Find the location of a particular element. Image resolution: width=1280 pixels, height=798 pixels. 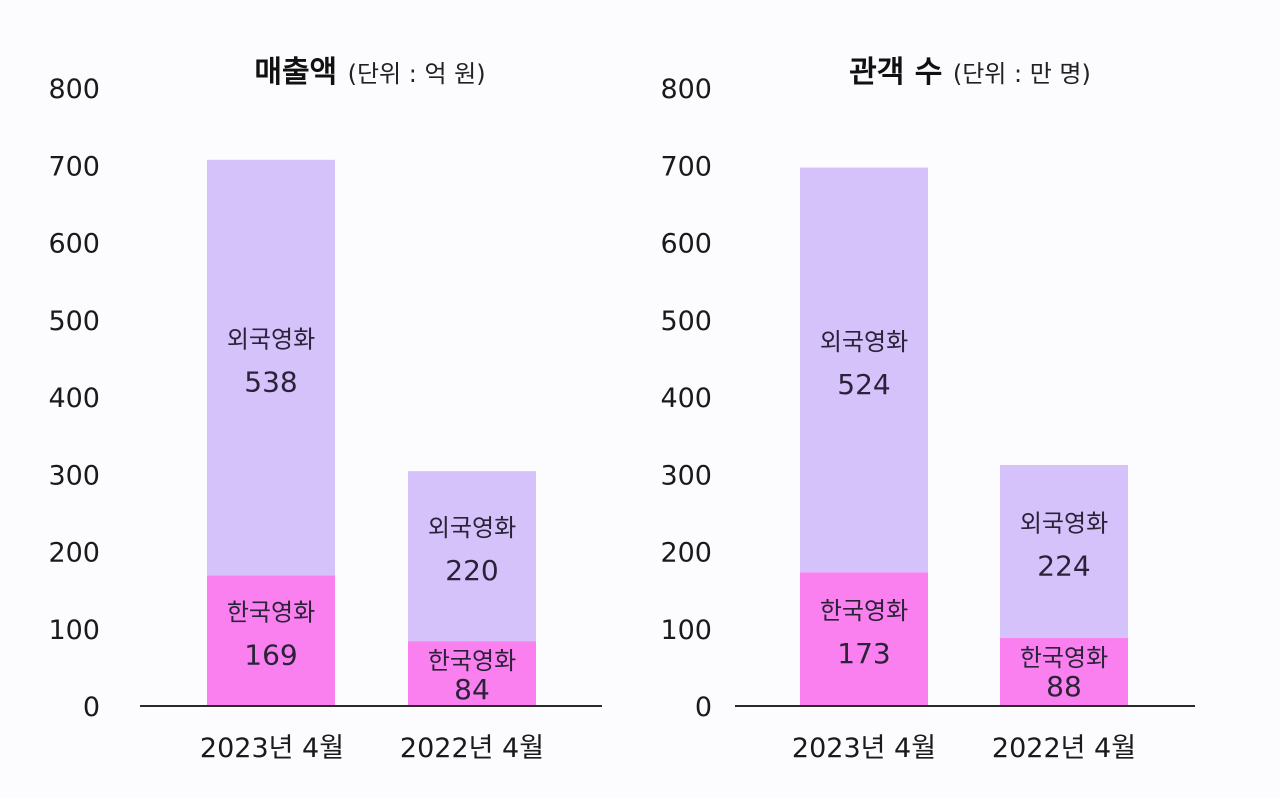

data-label: 538 is located at coordinates (270, 382).